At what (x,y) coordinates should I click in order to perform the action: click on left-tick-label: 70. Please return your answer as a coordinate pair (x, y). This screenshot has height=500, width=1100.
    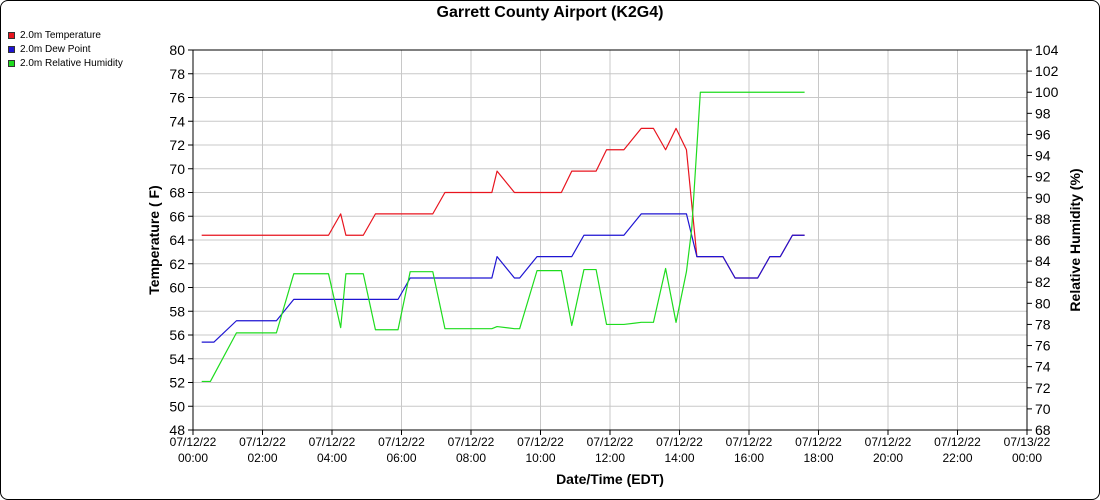
    Looking at the image, I should click on (177, 169).